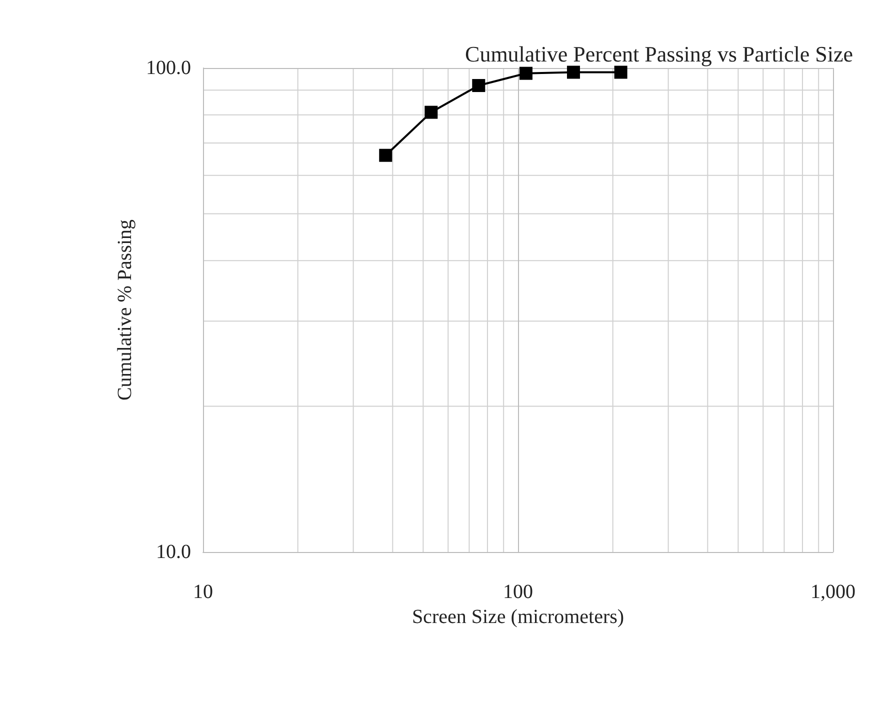 This screenshot has width=891, height=717. Describe the element at coordinates (173, 552) in the screenshot. I see `y-tick-label: 10.0` at that location.